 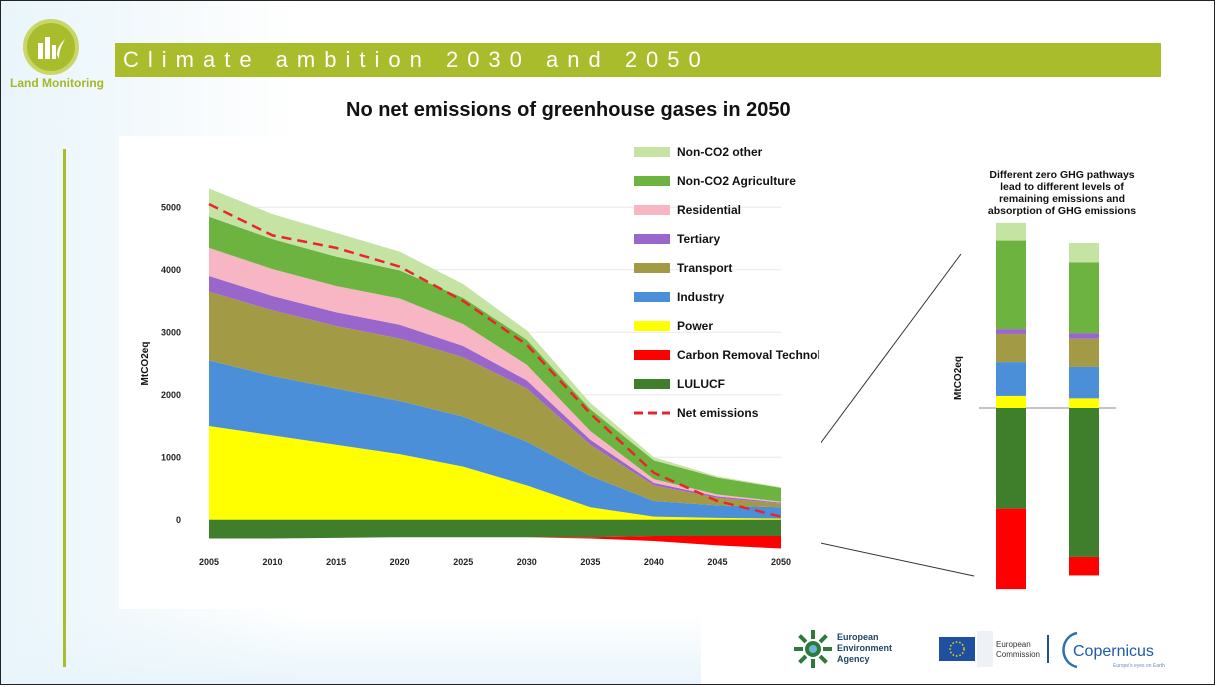 I want to click on legend-label-non-co2-other: Non-CO2 other, so click(x=720, y=152).